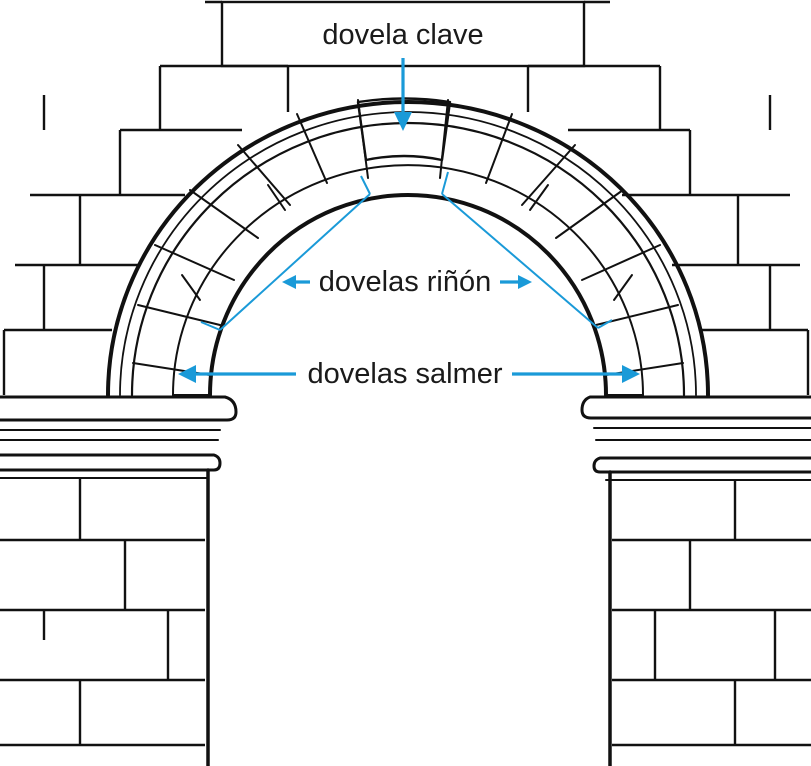 This screenshot has height=766, width=811. What do you see at coordinates (525, 282) in the screenshot?
I see `haunch-arrowhead-right` at bounding box center [525, 282].